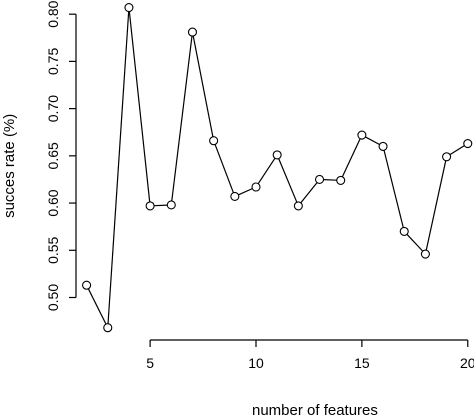  Describe the element at coordinates (53, 155) in the screenshot. I see `y-tick-label: 0.65` at that location.